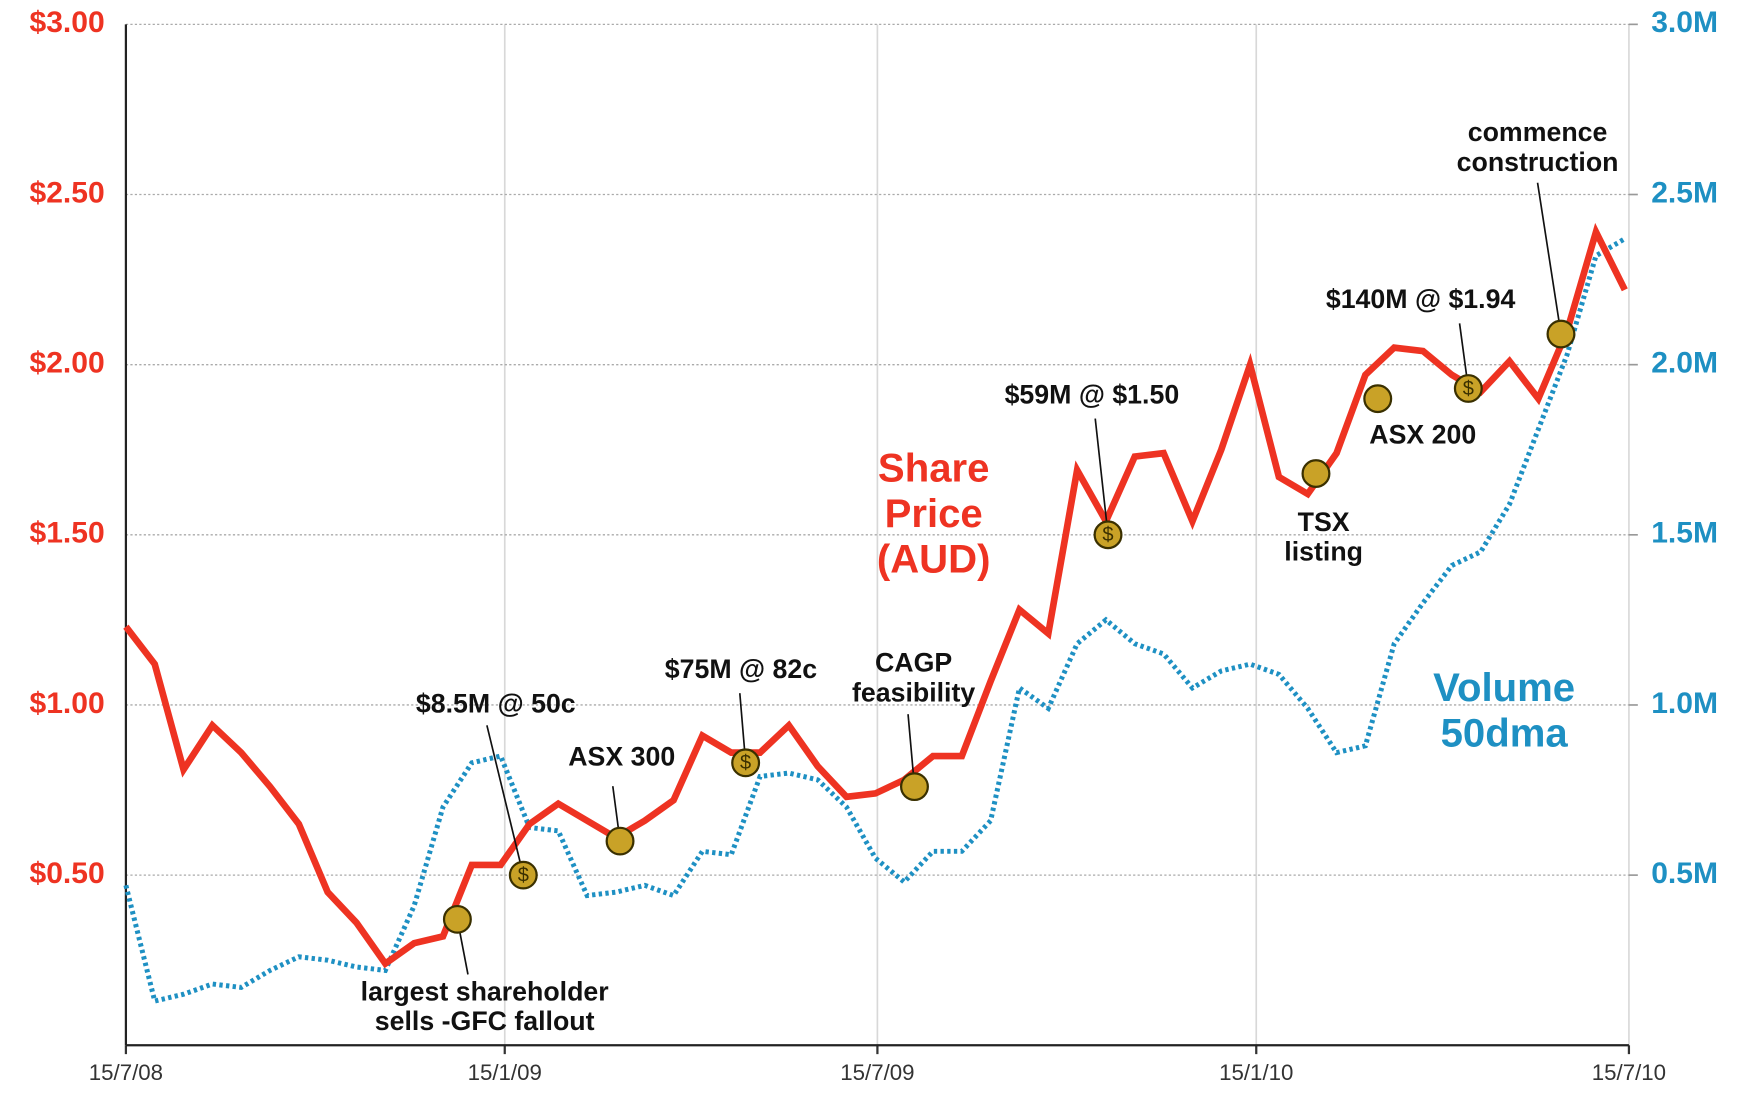 The height and width of the screenshot is (1094, 1737). I want to click on event-label: $75M @ 82c, so click(741, 669).